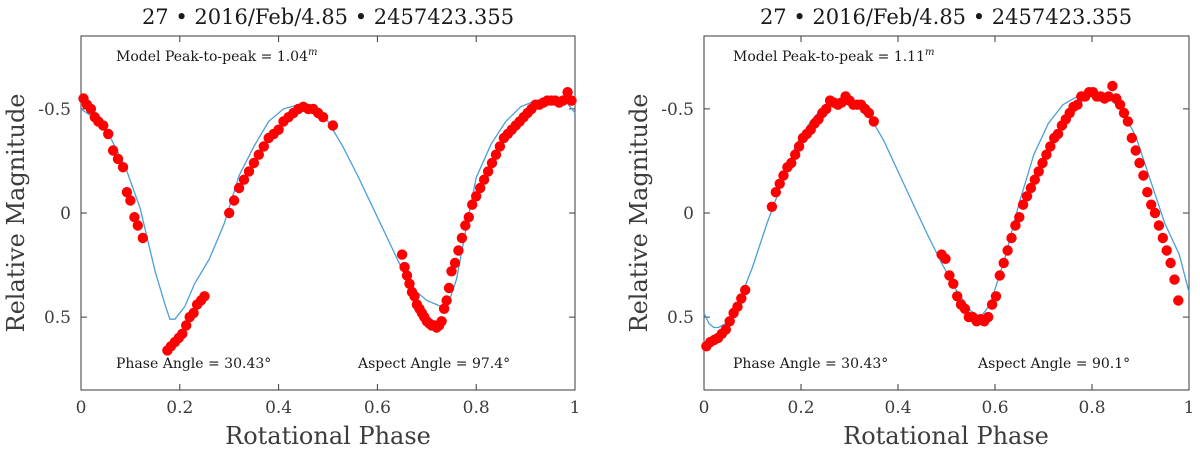 This screenshot has height=454, width=1200. I want to click on left-peak-annotation: Model Peak-to-peak = 1.04m, so click(216, 56).